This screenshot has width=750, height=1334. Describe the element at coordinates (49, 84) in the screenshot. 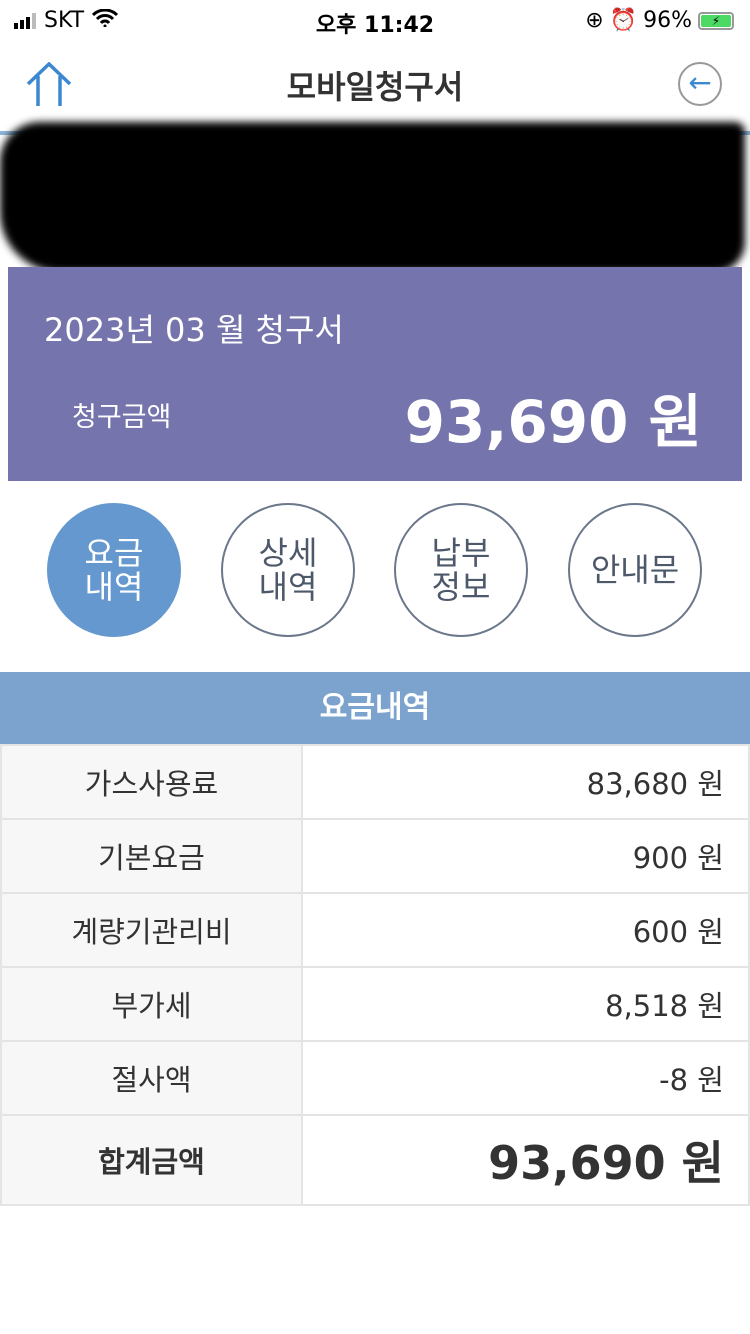

I see `home-up-icon` at that location.